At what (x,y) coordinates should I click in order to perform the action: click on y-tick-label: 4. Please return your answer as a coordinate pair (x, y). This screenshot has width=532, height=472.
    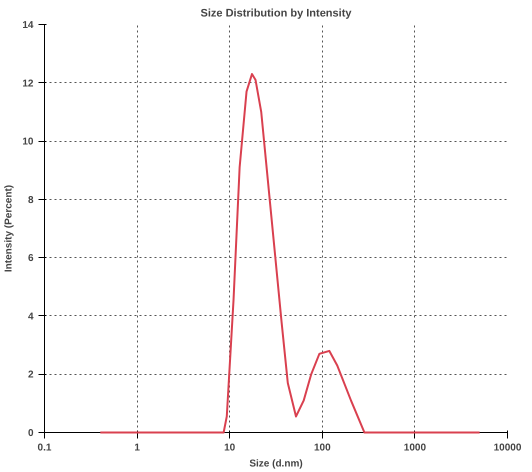
    Looking at the image, I should click on (31, 316).